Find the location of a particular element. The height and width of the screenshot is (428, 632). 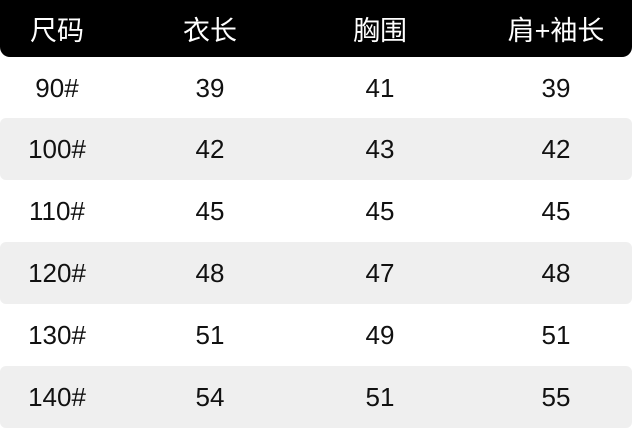

header-size: 尺码 is located at coordinates (57, 31).